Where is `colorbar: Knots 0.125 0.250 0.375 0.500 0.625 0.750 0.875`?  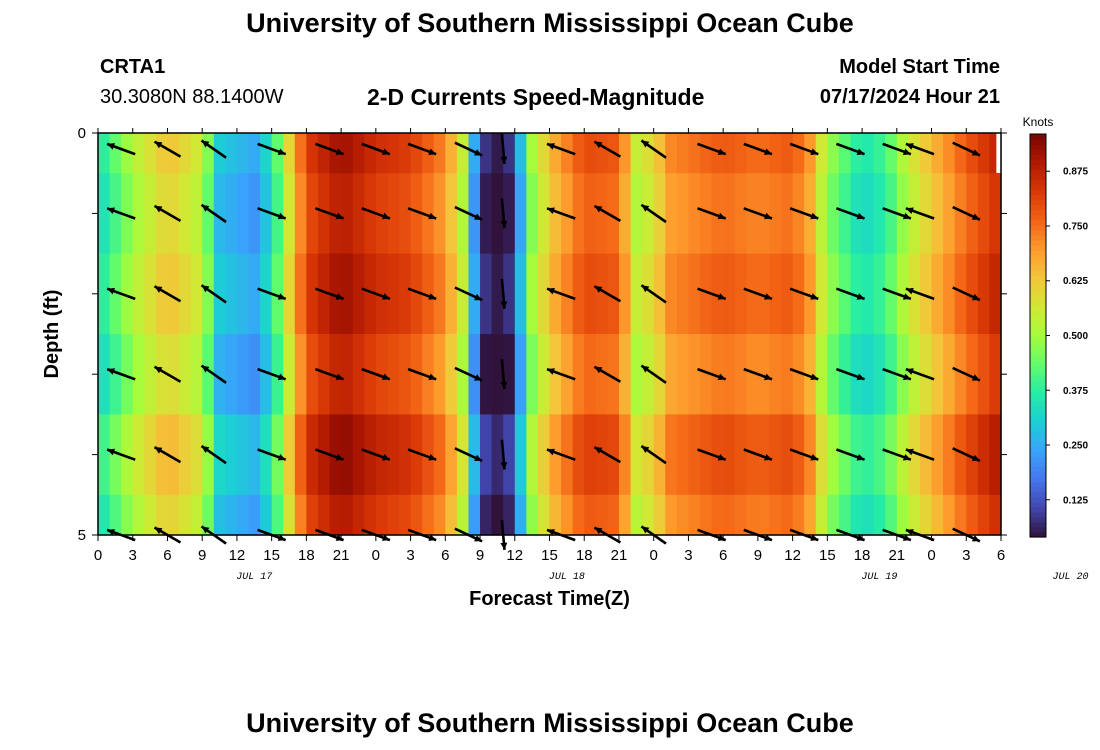
colorbar: Knots 0.125 0.250 0.375 0.500 0.625 0.750 0.875 is located at coordinates (1055, 326).